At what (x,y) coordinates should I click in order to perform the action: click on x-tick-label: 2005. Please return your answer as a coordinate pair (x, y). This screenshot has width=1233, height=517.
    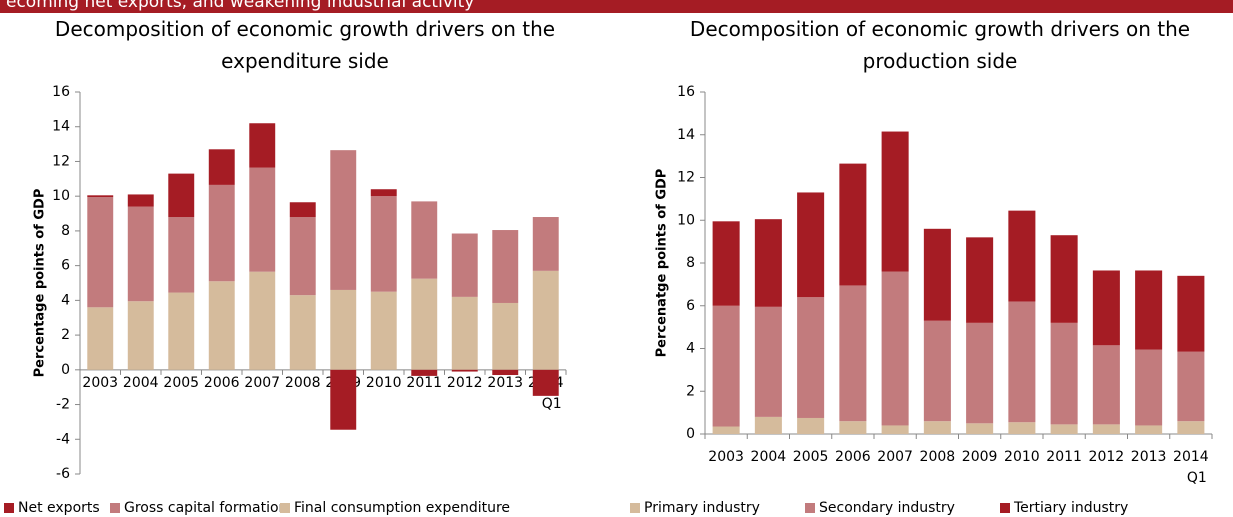
    Looking at the image, I should click on (181, 383).